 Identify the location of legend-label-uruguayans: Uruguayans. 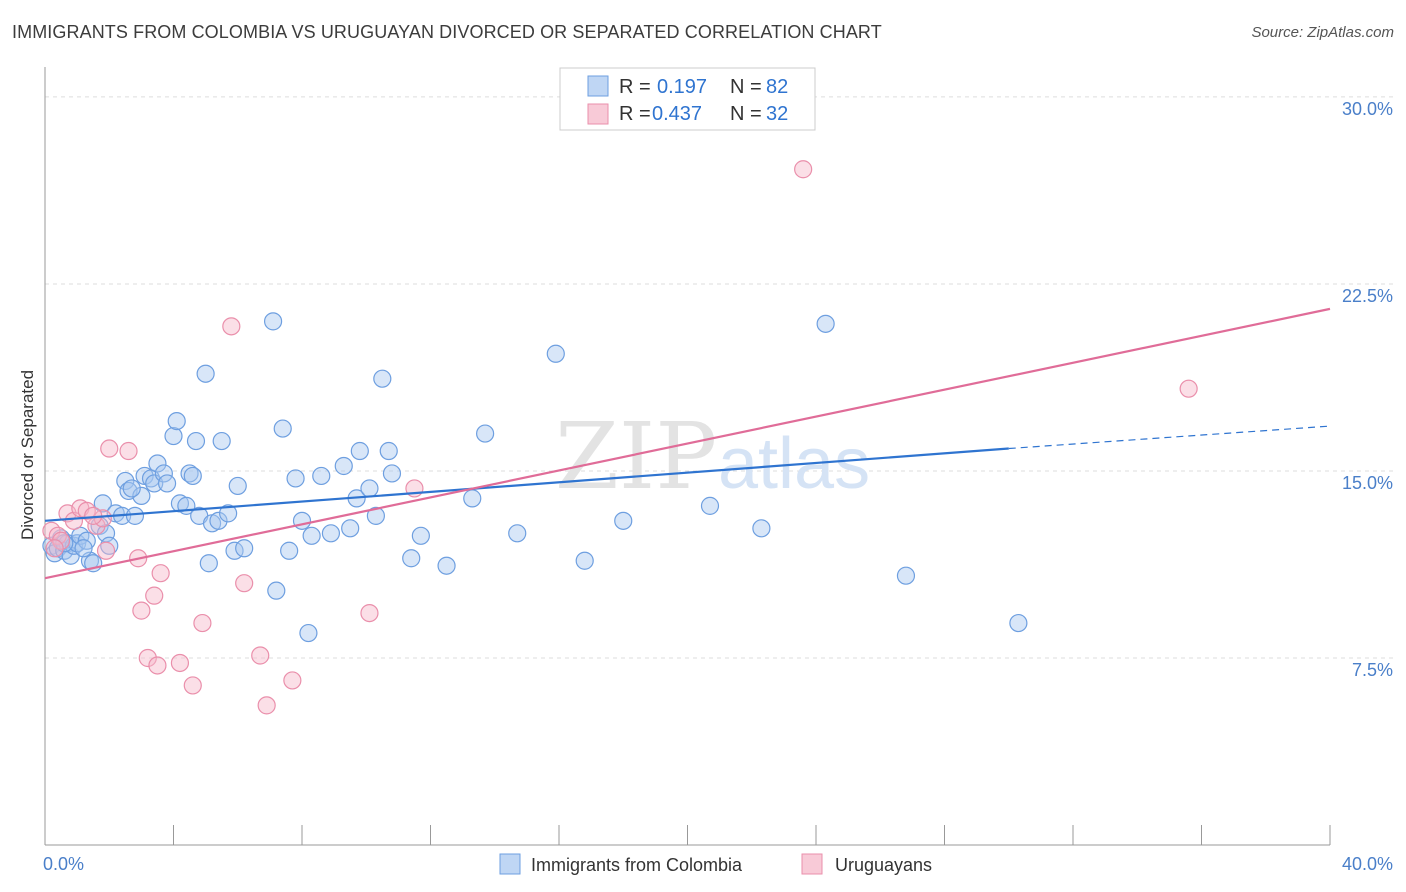
(883, 865).